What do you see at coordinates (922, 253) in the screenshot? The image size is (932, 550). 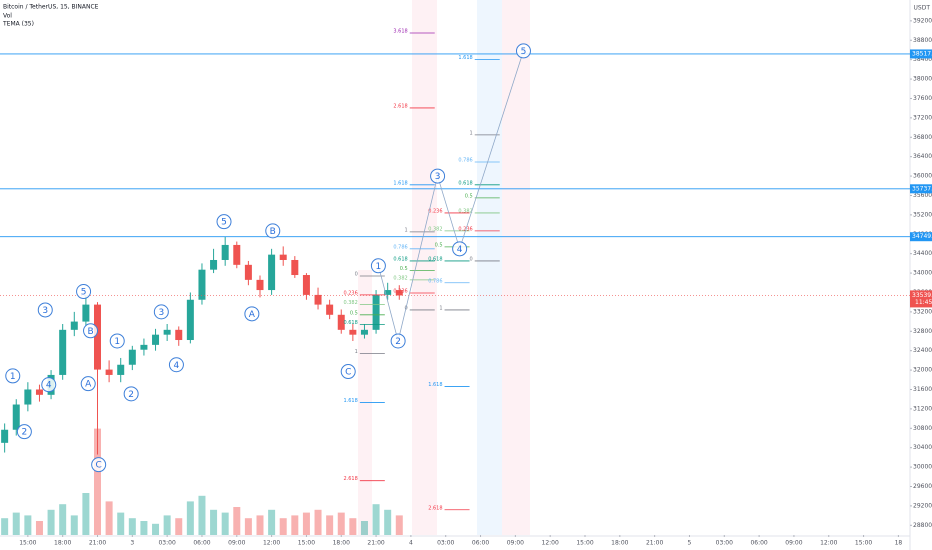 I see `y-tick-label: 34400.00` at bounding box center [922, 253].